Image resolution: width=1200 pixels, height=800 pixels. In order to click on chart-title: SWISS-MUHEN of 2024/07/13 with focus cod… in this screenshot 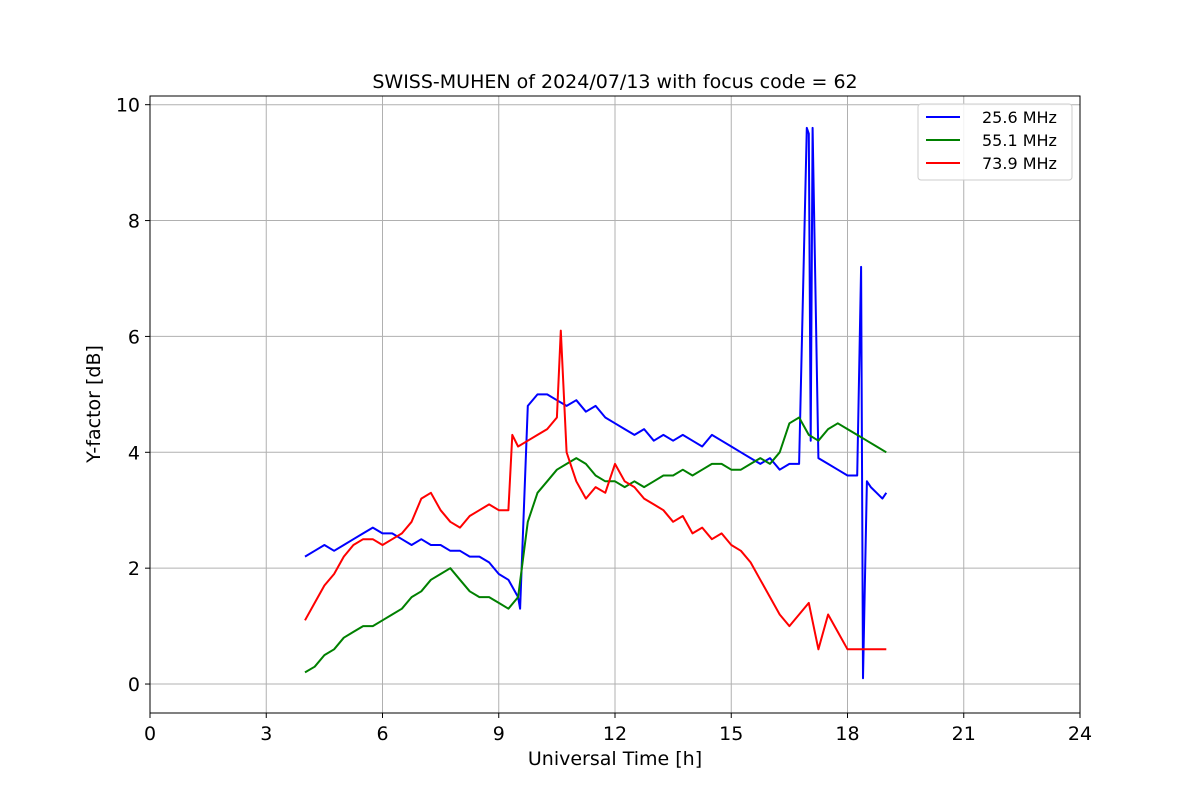, I will do `click(614, 82)`.